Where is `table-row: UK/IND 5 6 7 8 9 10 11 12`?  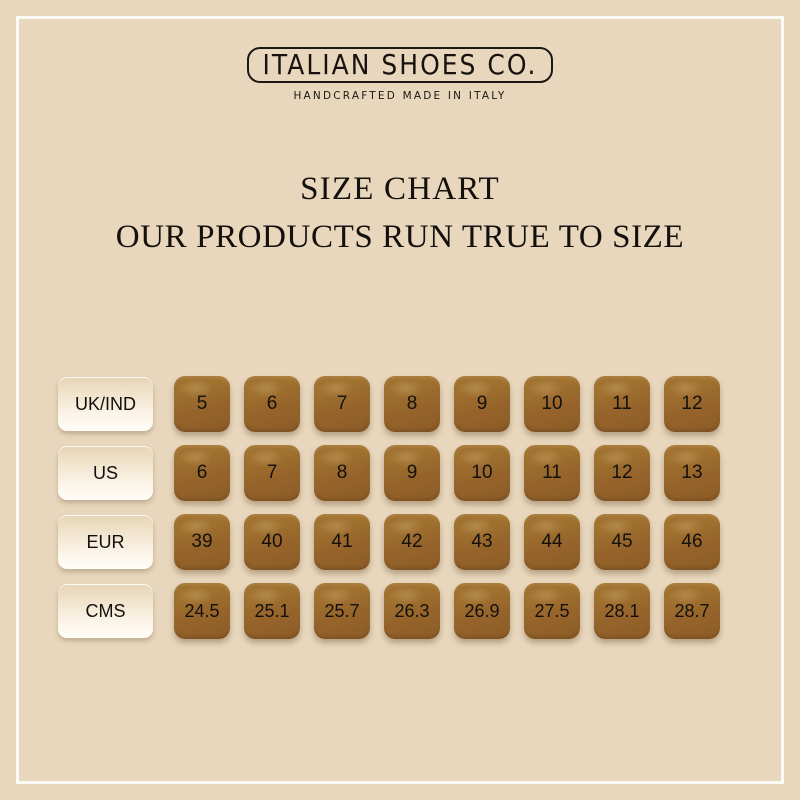
table-row: UK/IND 5 6 7 8 9 10 11 12 is located at coordinates (389, 404).